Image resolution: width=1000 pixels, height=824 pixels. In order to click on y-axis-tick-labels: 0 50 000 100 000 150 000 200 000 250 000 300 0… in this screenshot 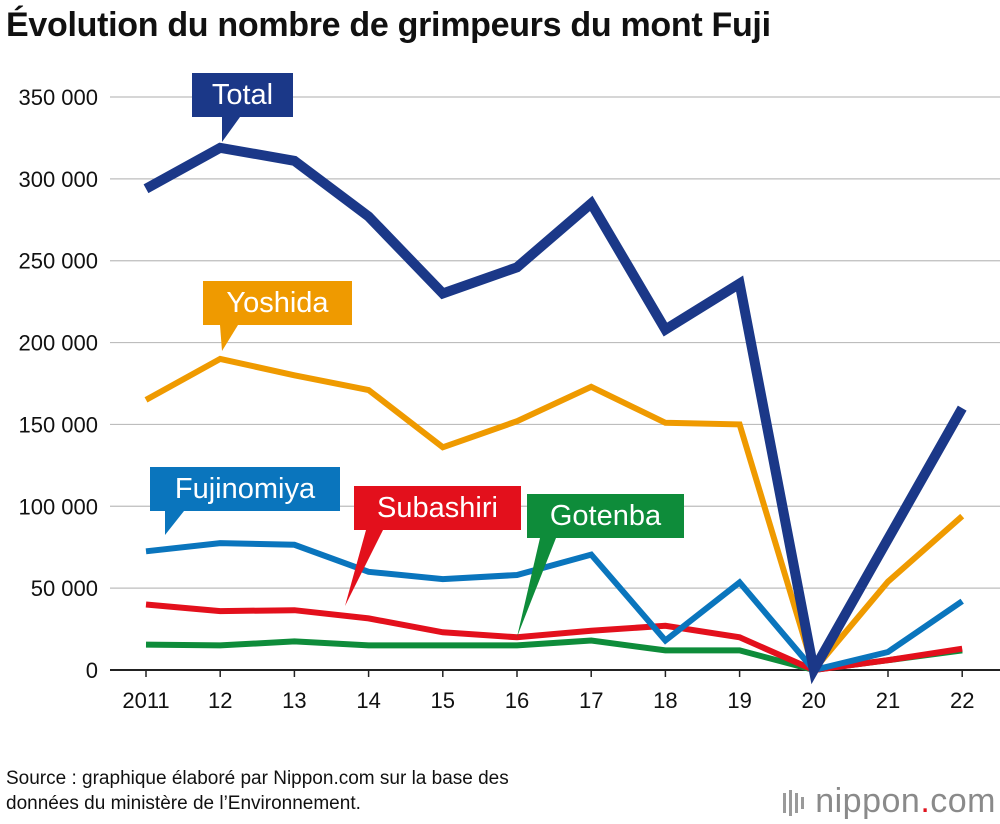, I will do `click(58, 384)`.